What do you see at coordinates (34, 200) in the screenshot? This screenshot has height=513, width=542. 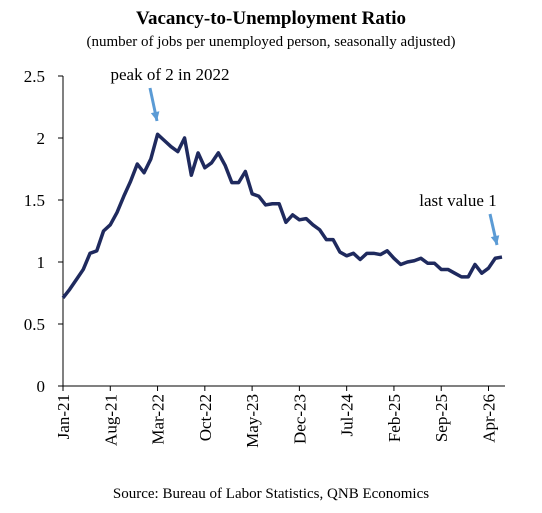 I see `y-tick-label: 1.5` at bounding box center [34, 200].